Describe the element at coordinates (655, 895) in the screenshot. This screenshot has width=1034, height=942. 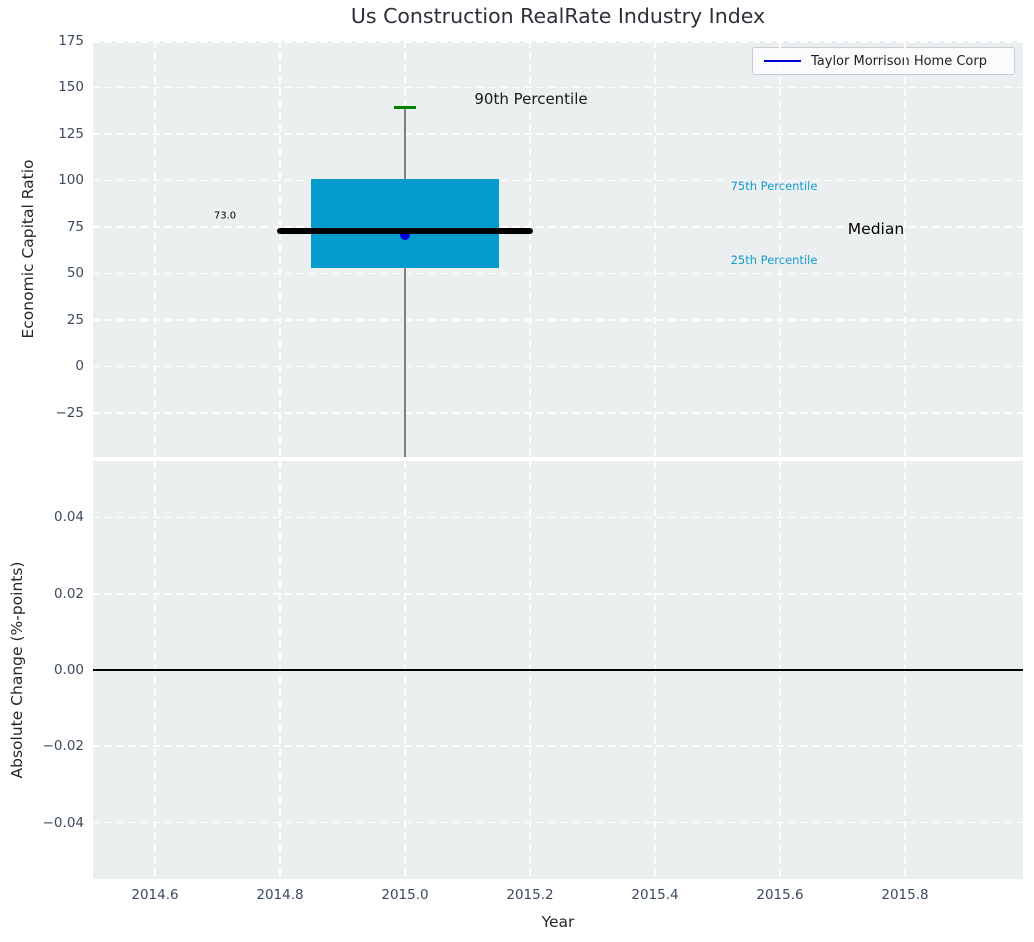
I see `x-tick-label: 2015.4` at that location.